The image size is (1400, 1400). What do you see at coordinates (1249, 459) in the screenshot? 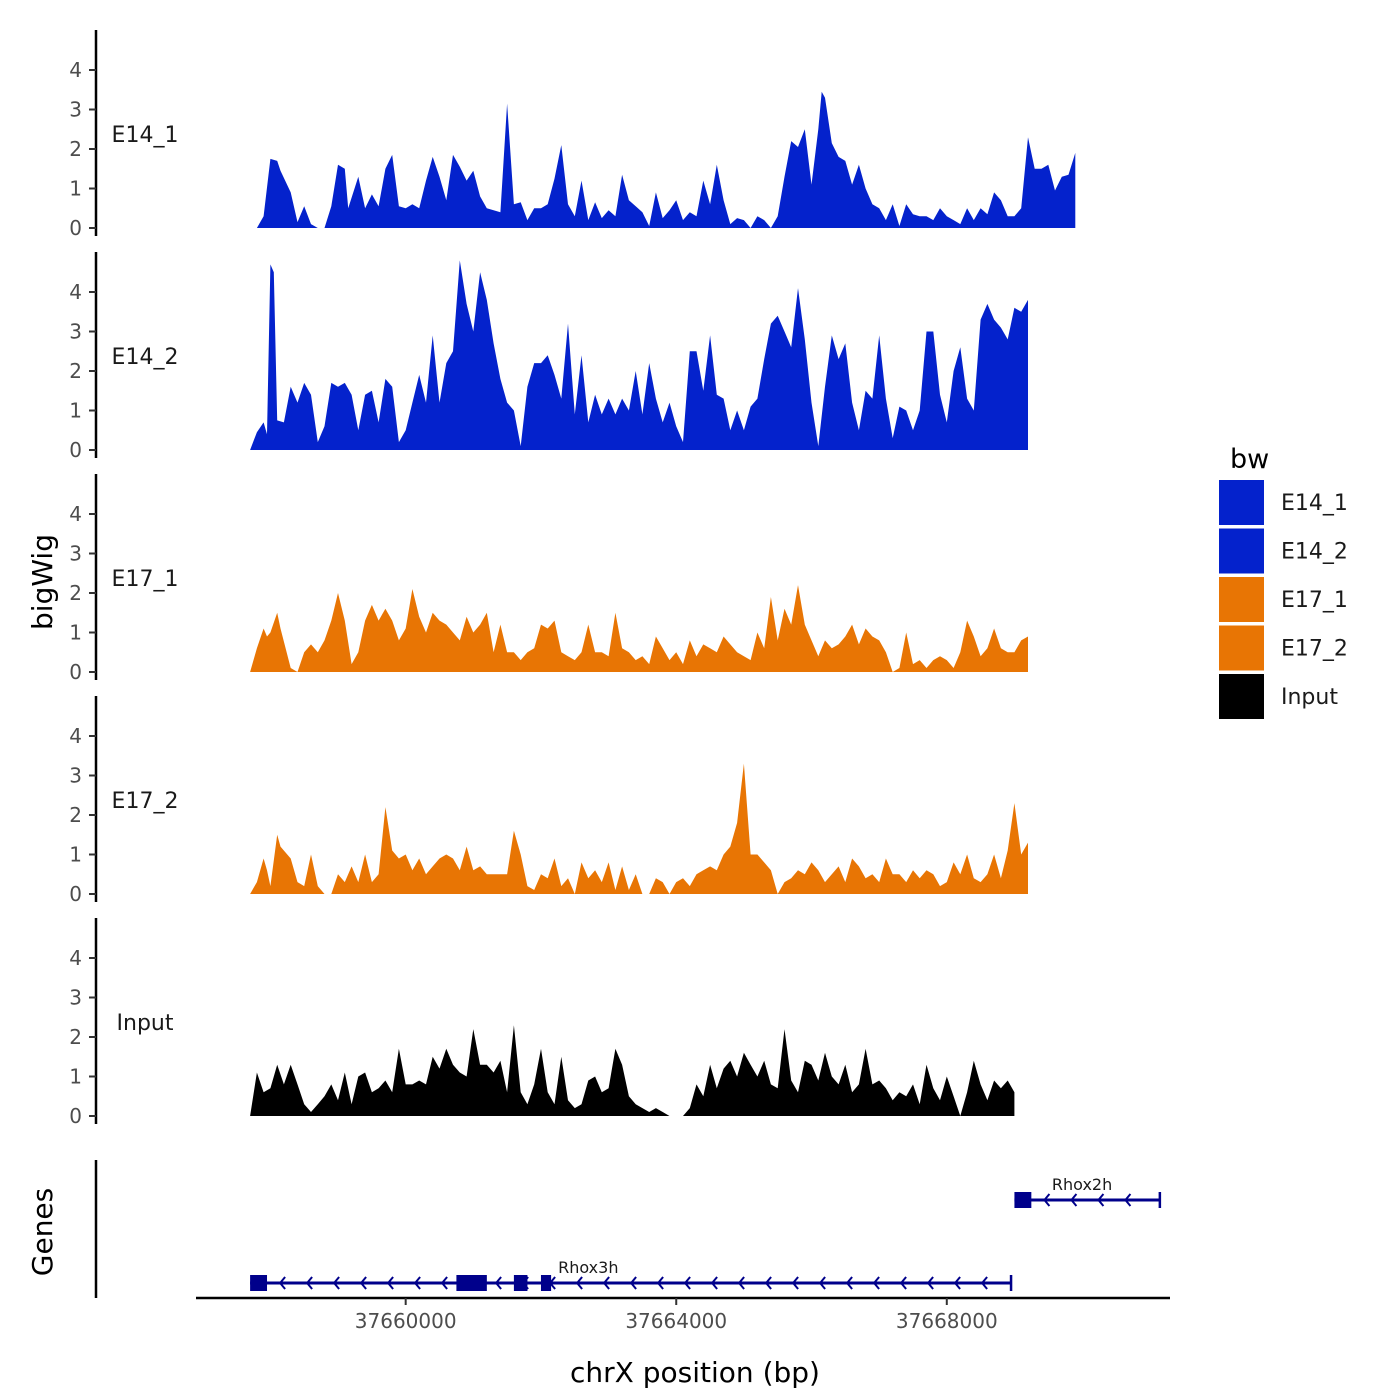
I see `legend-title: bw` at bounding box center [1249, 459].